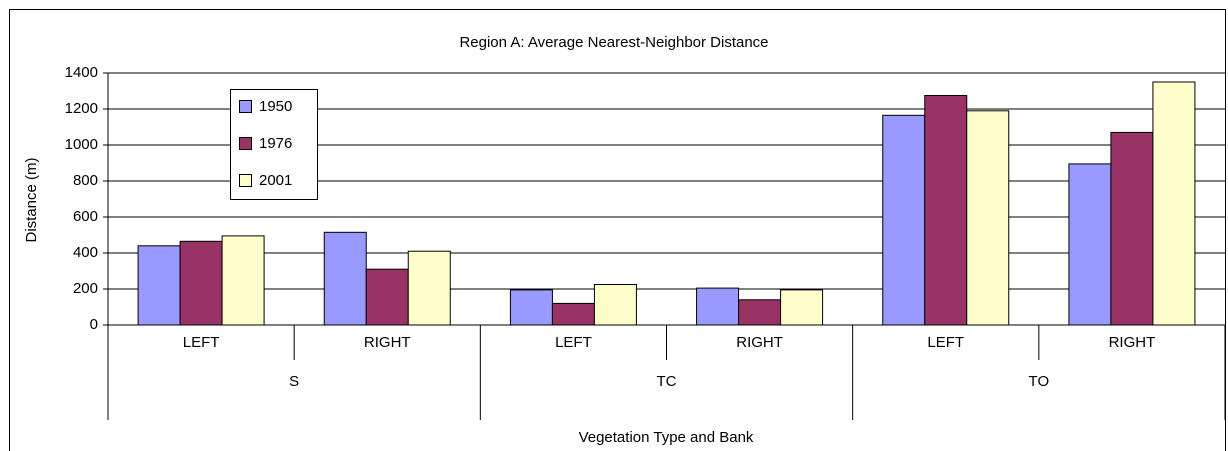 The height and width of the screenshot is (451, 1228). What do you see at coordinates (275, 106) in the screenshot?
I see `legend-label: 1950` at bounding box center [275, 106].